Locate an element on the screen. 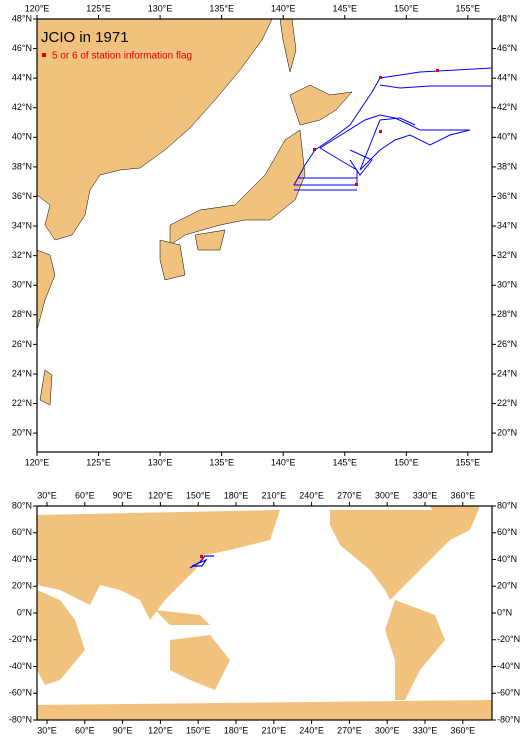 The width and height of the screenshot is (529, 755). lon-label-top: 180°E is located at coordinates (236, 495).